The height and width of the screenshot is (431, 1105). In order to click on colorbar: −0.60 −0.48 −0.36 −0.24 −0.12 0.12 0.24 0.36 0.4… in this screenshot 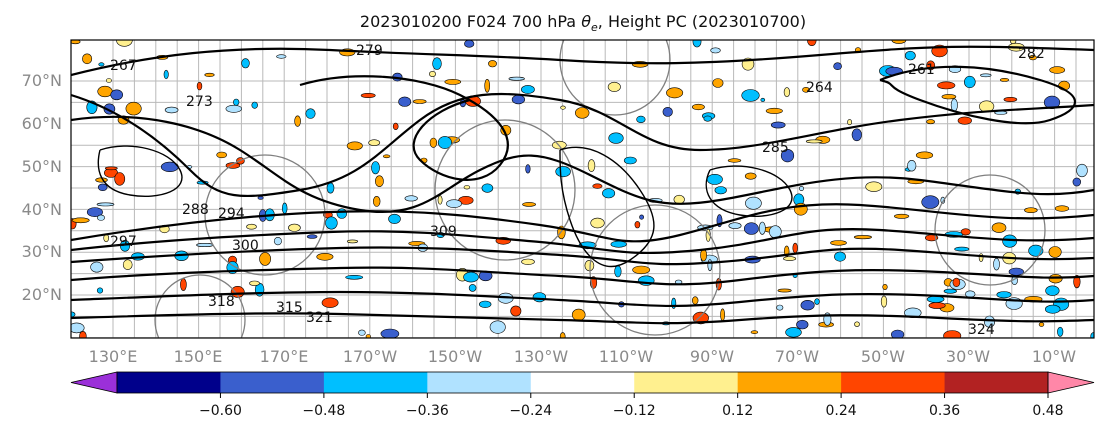, I will do `click(582, 395)`.